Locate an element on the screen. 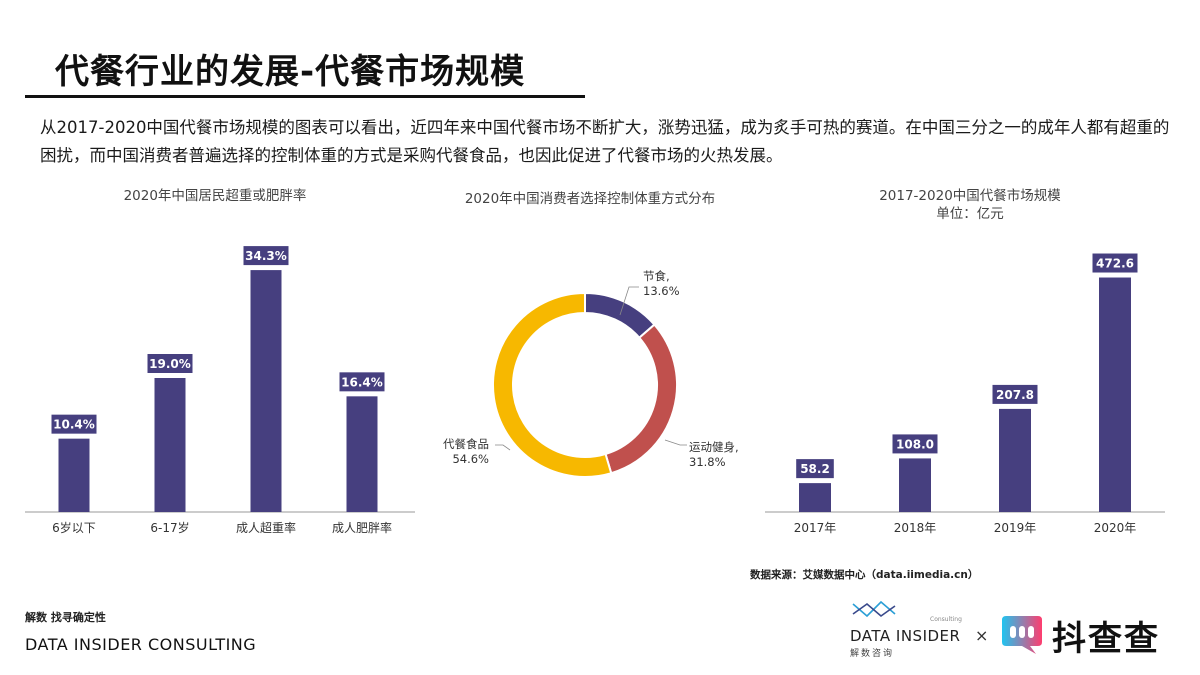 This screenshot has width=1200, height=675. data-label-3: 16.4% is located at coordinates (362, 382).